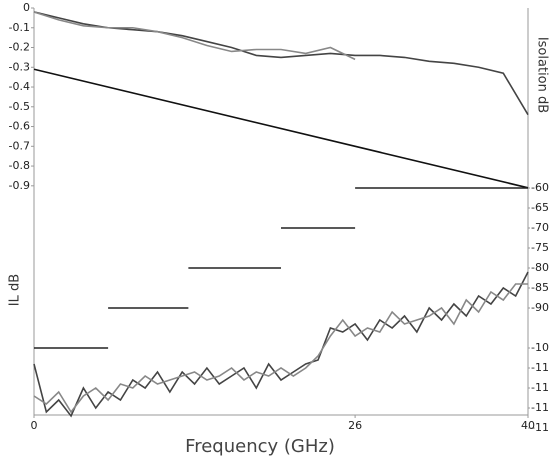 The height and width of the screenshot is (463, 551). I want to click on y-tick-label: -0.5, so click(19, 106).